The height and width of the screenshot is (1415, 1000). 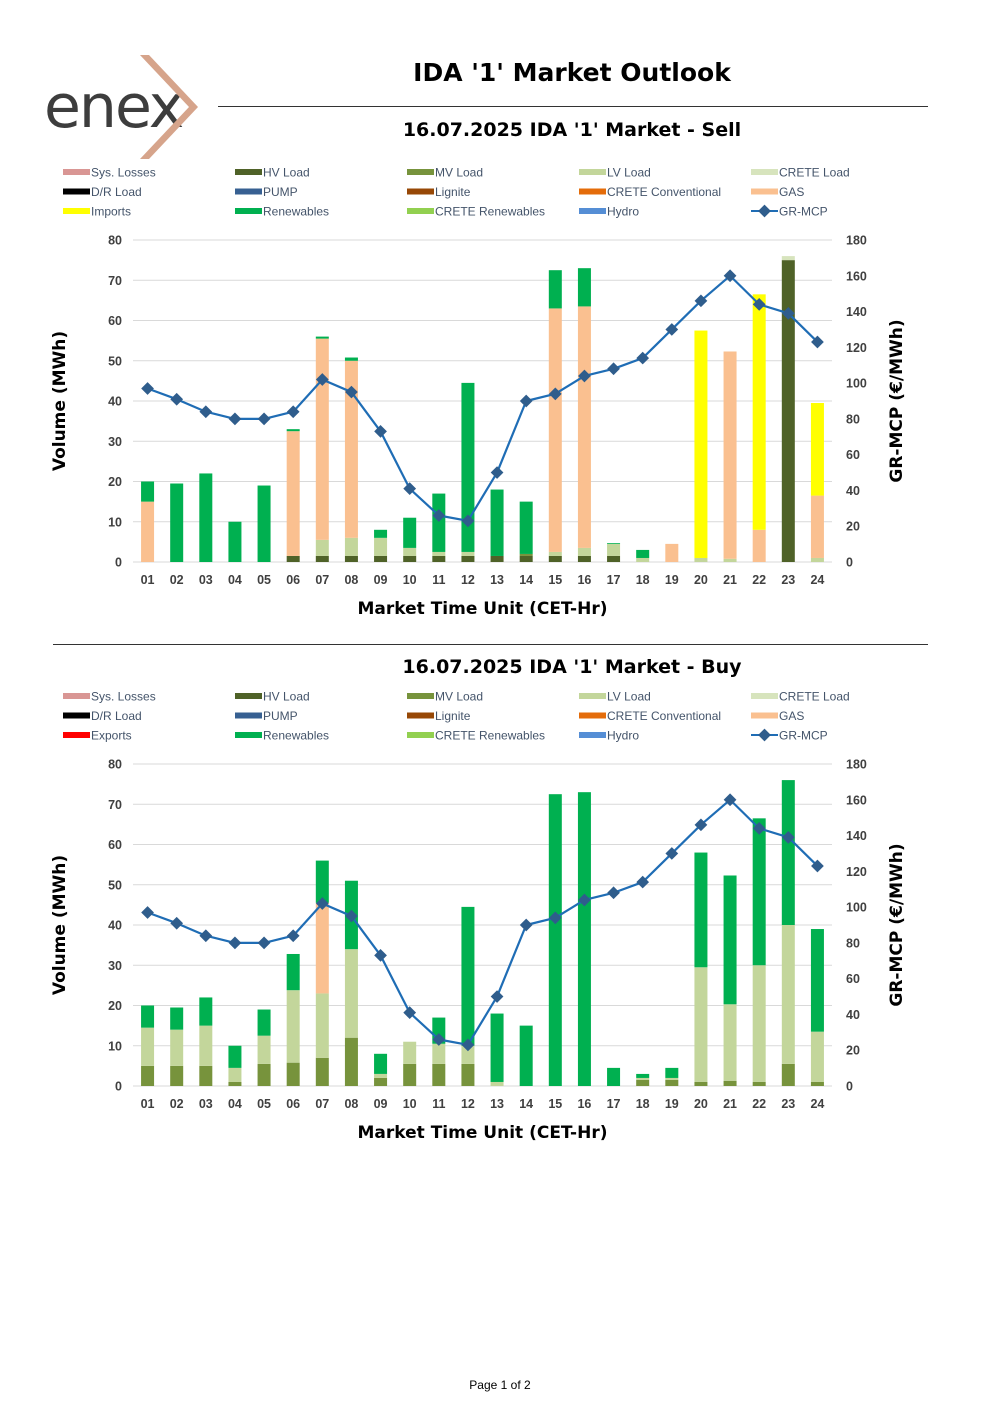 What do you see at coordinates (817, 1104) in the screenshot?
I see `x-tick-label: 24` at bounding box center [817, 1104].